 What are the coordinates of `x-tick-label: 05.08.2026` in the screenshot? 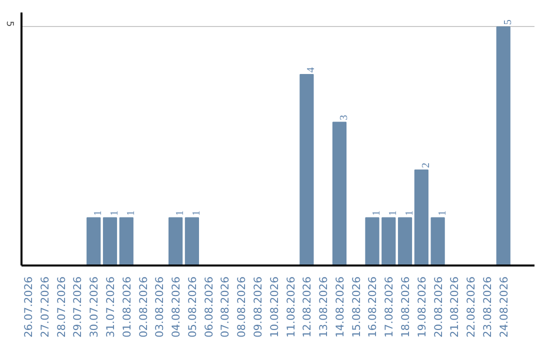 It's located at (192, 307).